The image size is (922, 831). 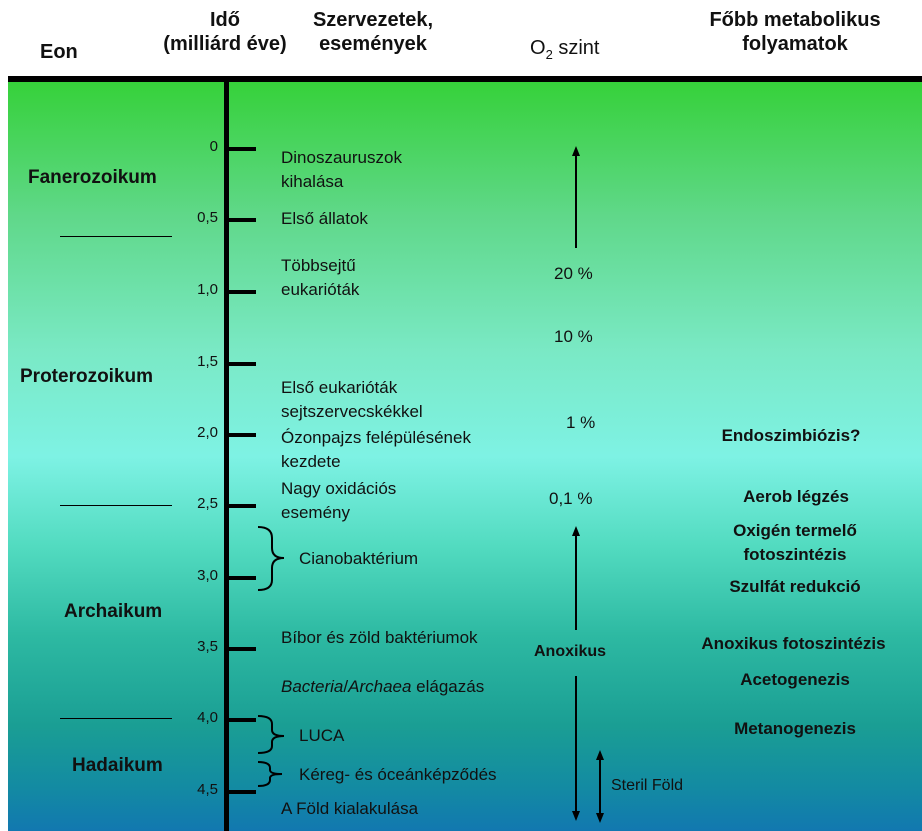 I want to click on sterile-earth-label: Steril Föld, so click(x=647, y=785).